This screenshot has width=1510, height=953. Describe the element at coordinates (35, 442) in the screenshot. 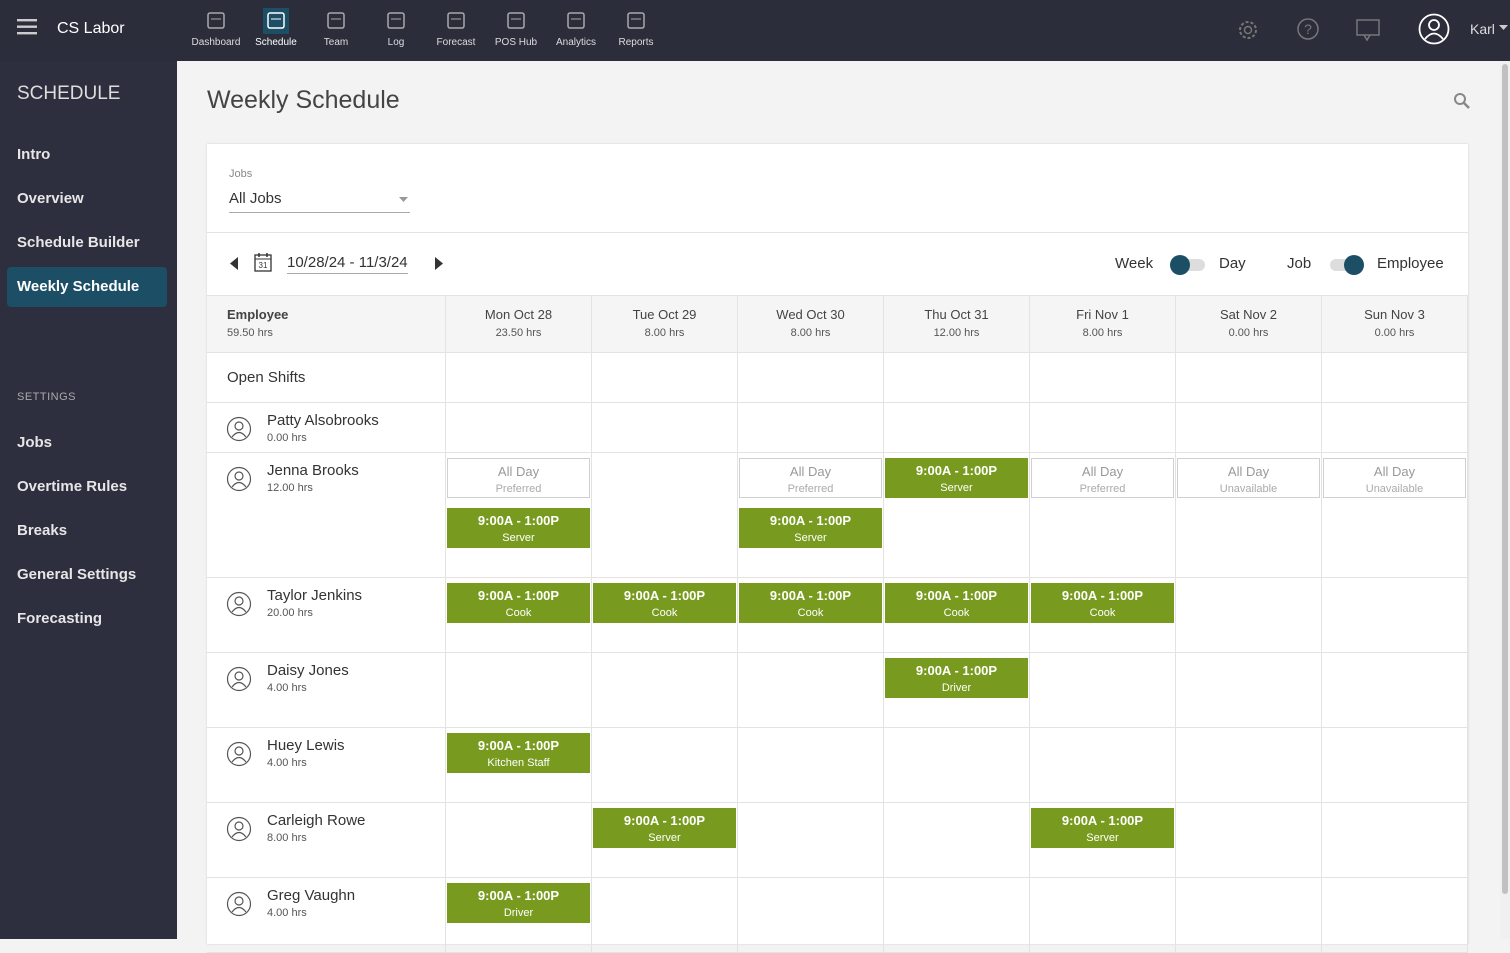

I see `sidebar-item: Jobs` at that location.